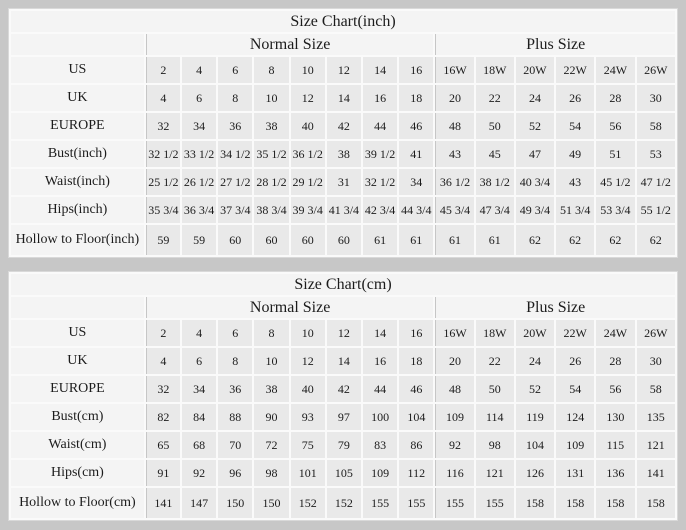 The image size is (686, 530). Describe the element at coordinates (307, 503) in the screenshot. I see `size-cell: 152` at that location.